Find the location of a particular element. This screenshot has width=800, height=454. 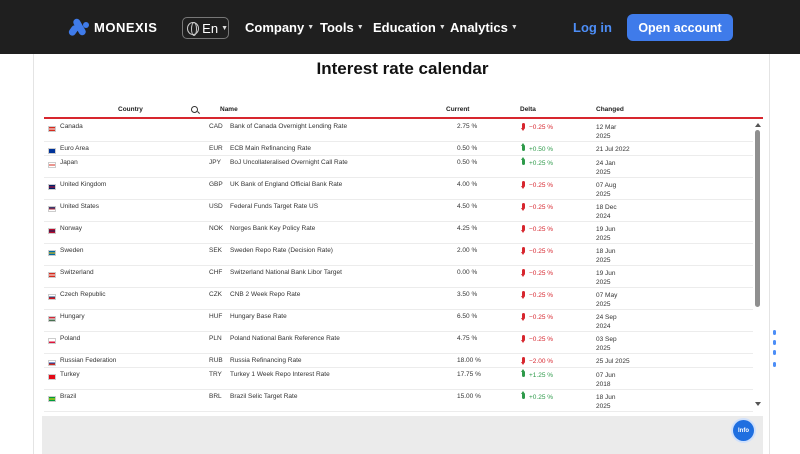

rate-name-cell: Brazil Selic Target Rate is located at coordinates (264, 396).